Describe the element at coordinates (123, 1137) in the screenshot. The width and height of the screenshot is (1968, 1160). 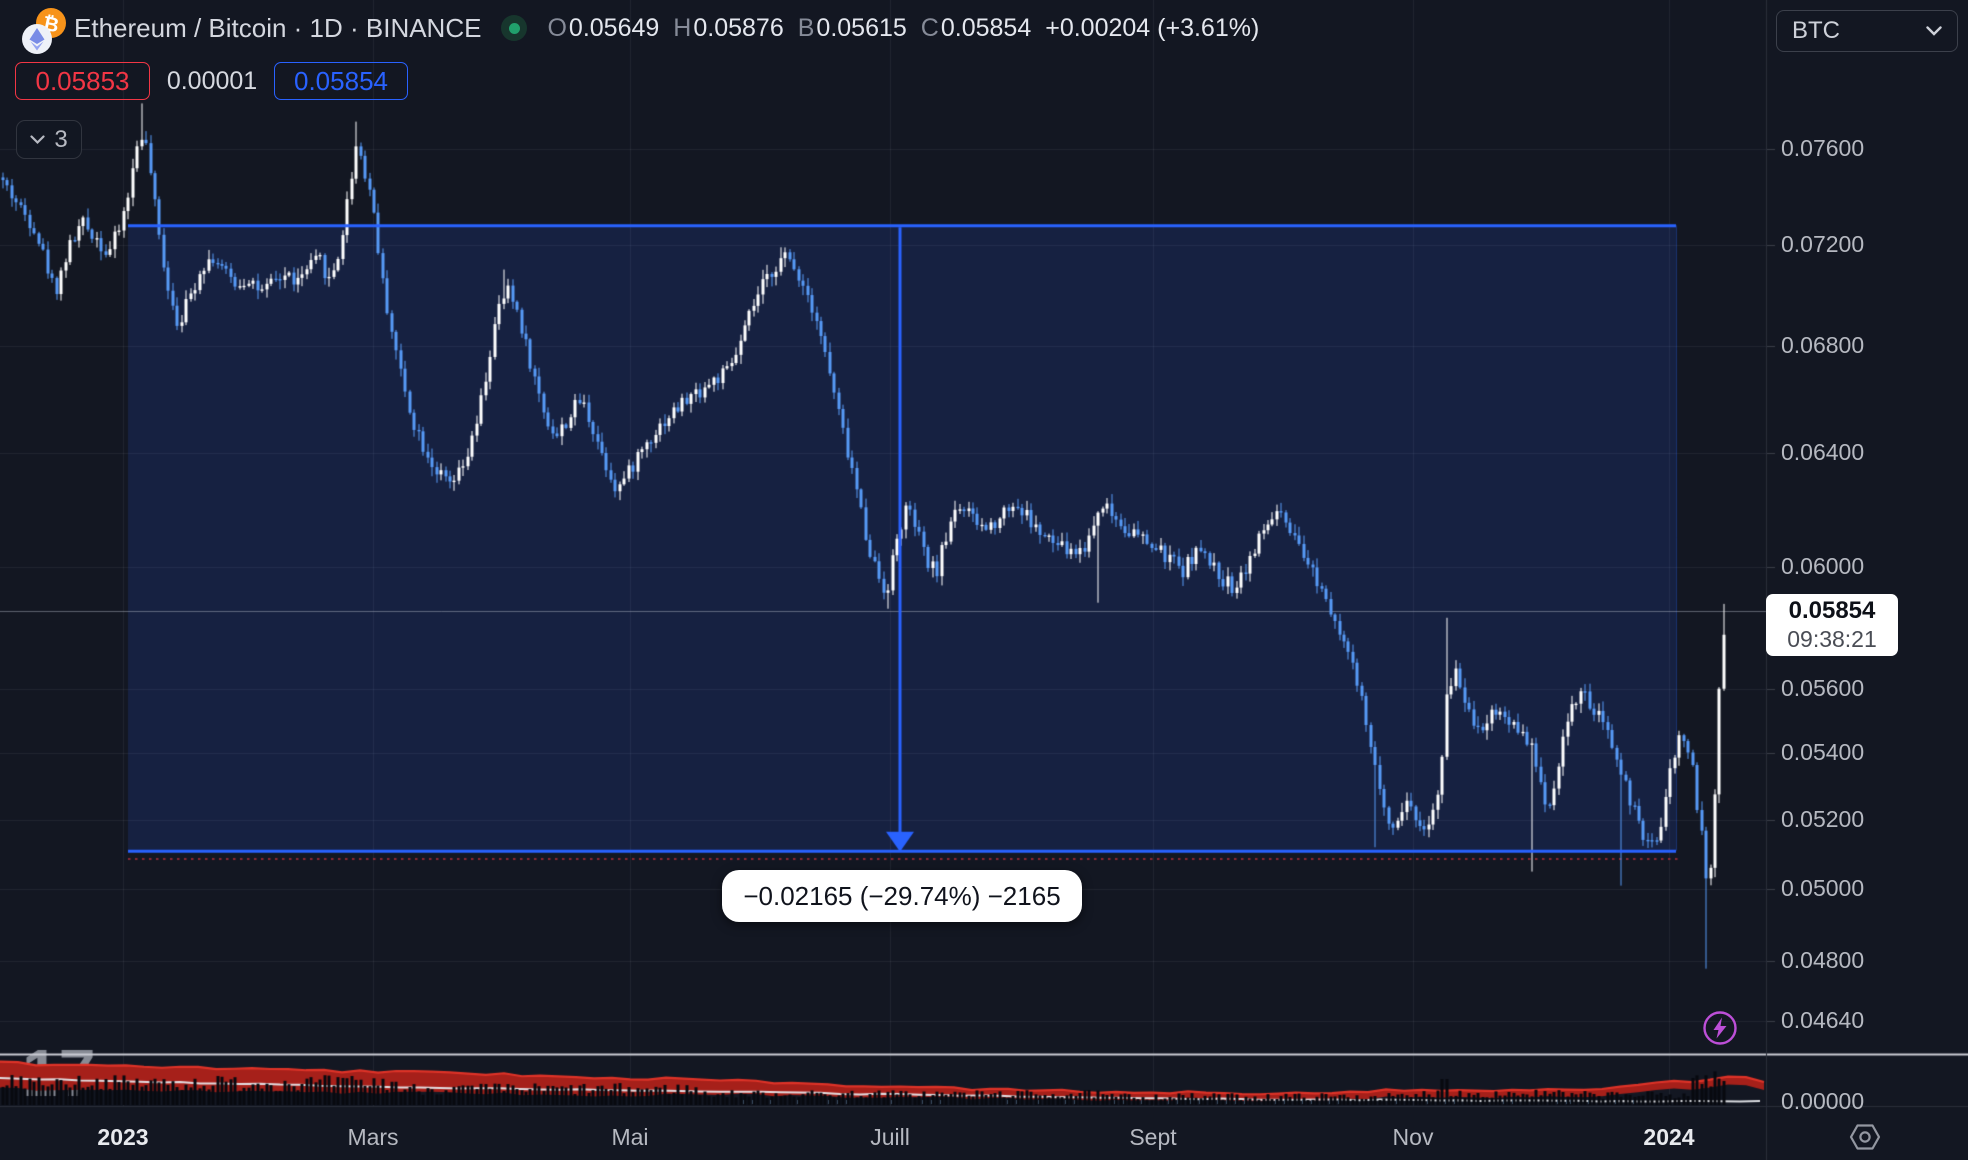
I see `time-axis-label: 2023` at that location.